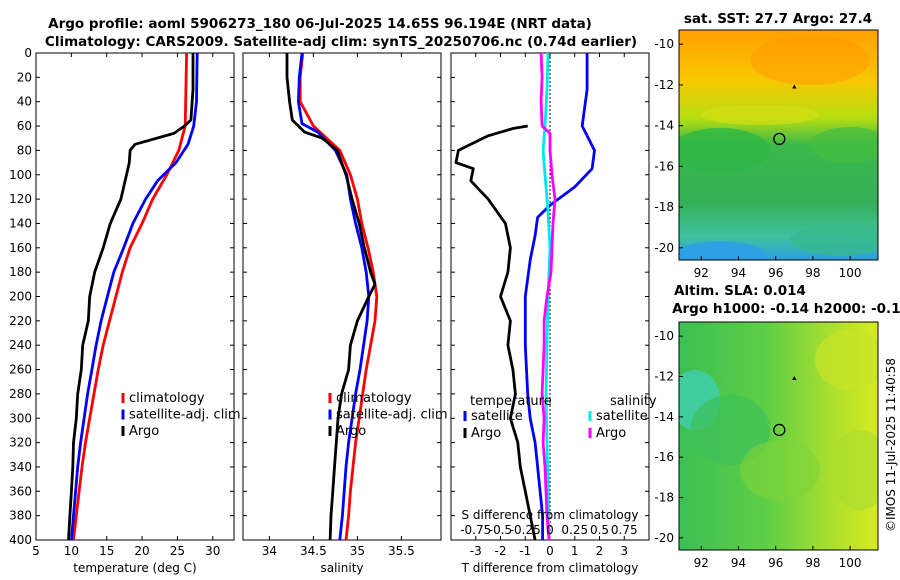 The width and height of the screenshot is (900, 580). Describe the element at coordinates (664, 85) in the screenshot. I see `map-y-tick-label: -12` at that location.